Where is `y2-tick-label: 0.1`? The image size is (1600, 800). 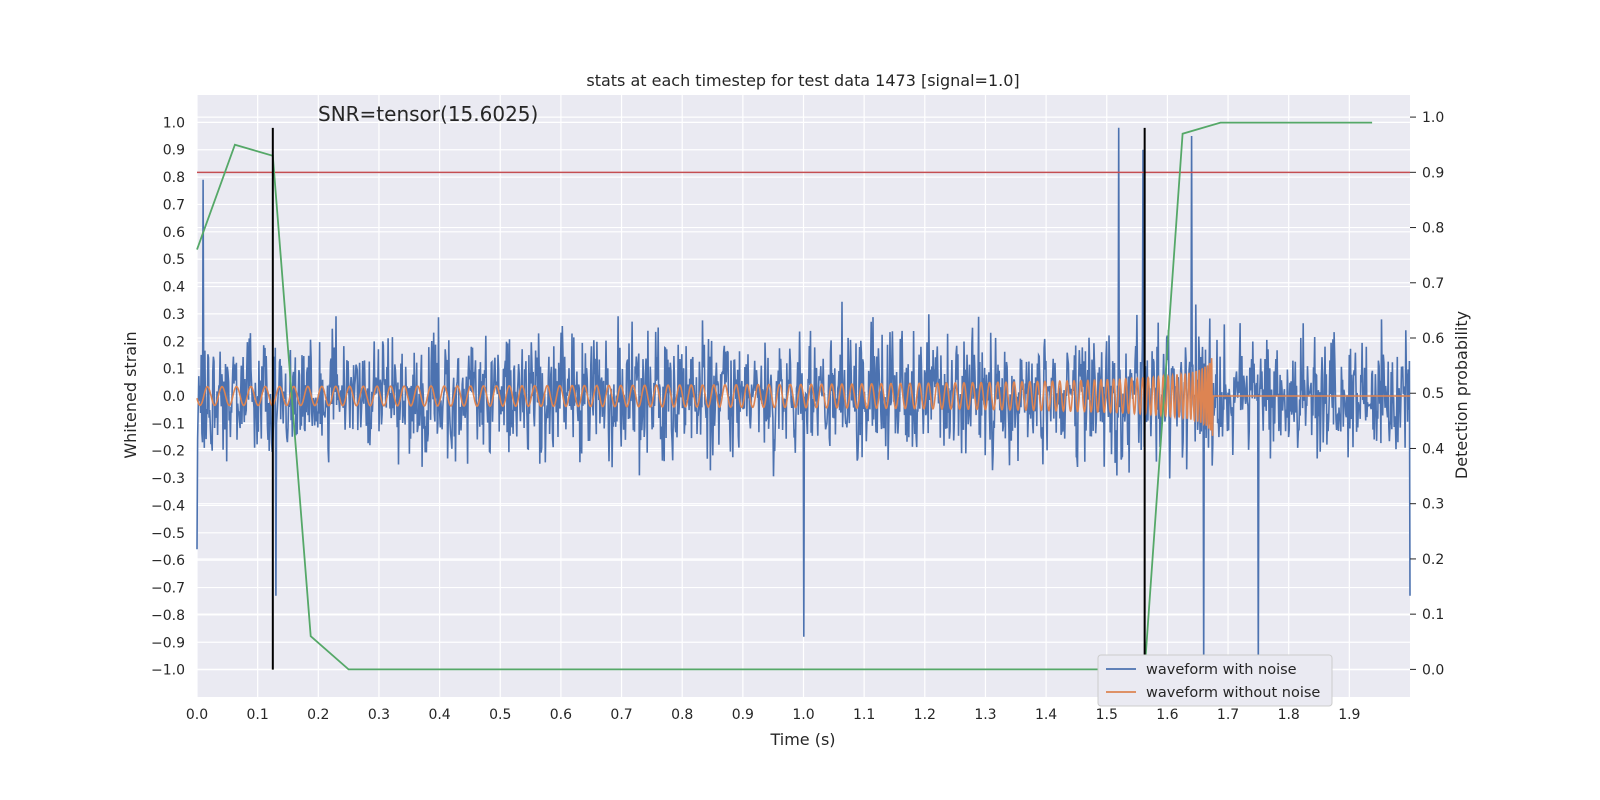 y2-tick-label: 0.1 is located at coordinates (1433, 615).